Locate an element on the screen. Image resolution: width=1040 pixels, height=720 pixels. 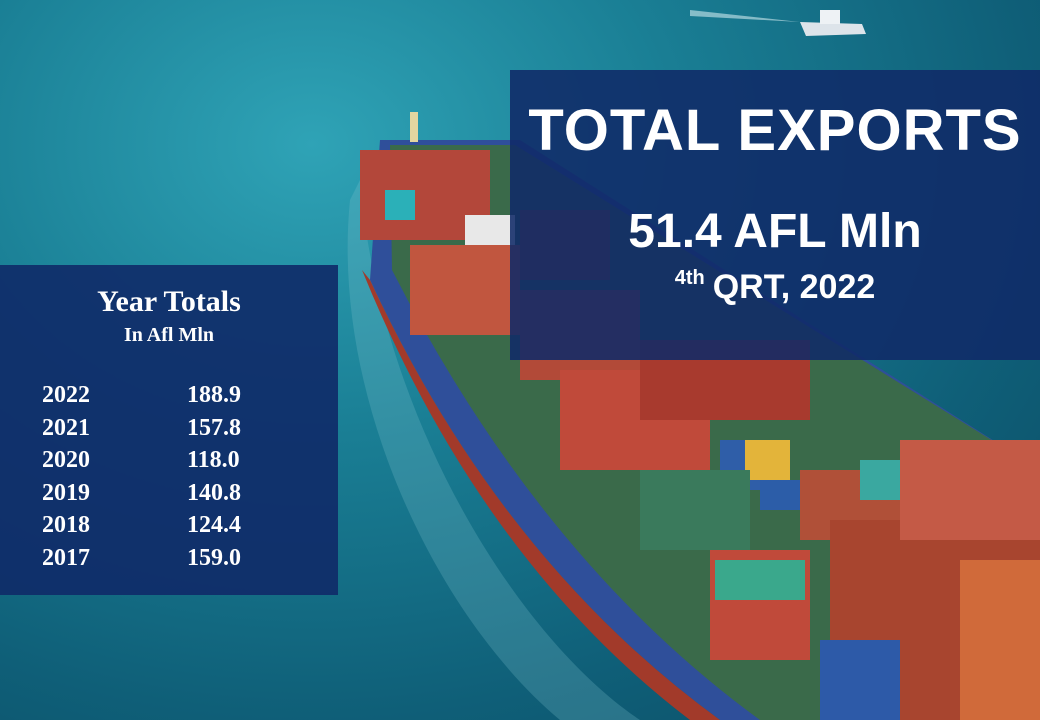
year-label: 2019 is located at coordinates (66, 492).